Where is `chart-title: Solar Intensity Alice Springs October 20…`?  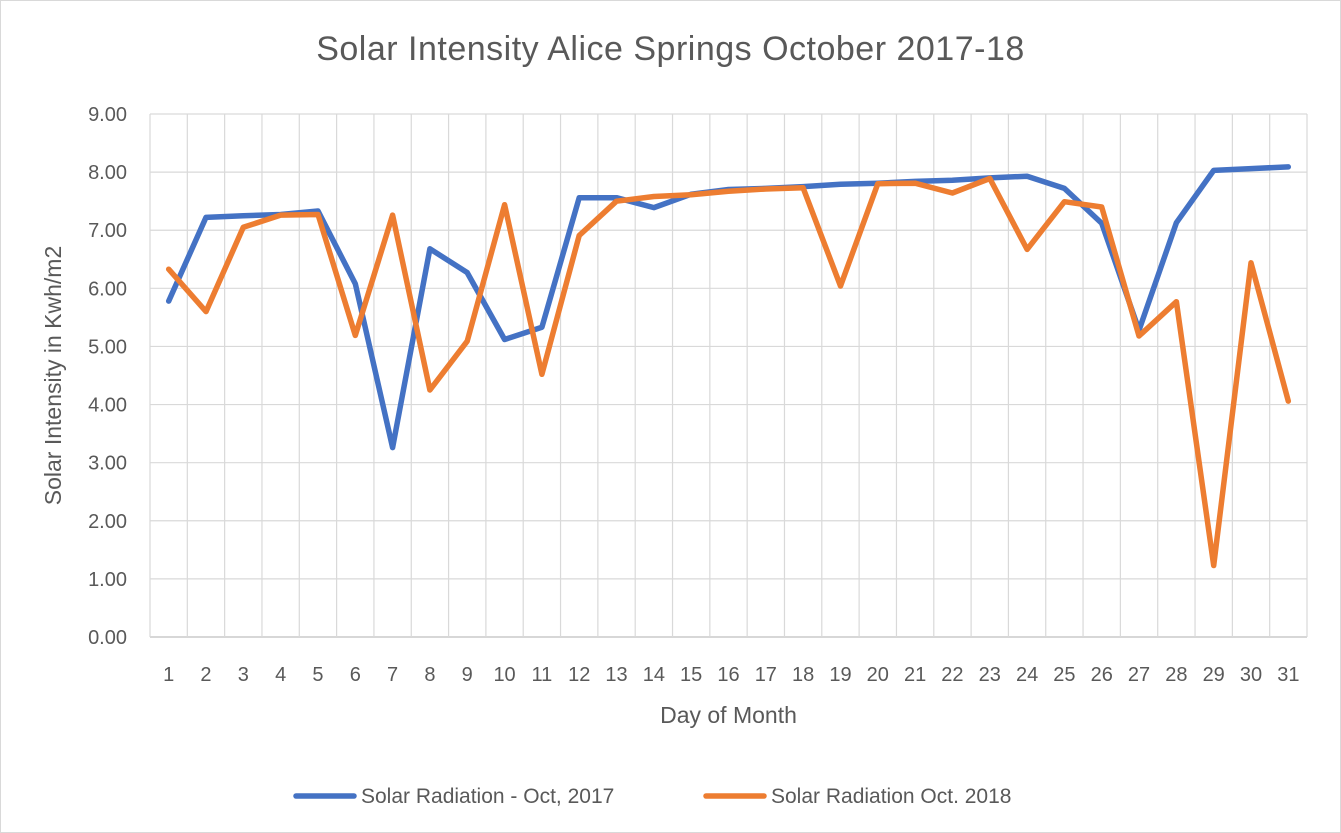 chart-title: Solar Intensity Alice Springs October 20… is located at coordinates (670, 49).